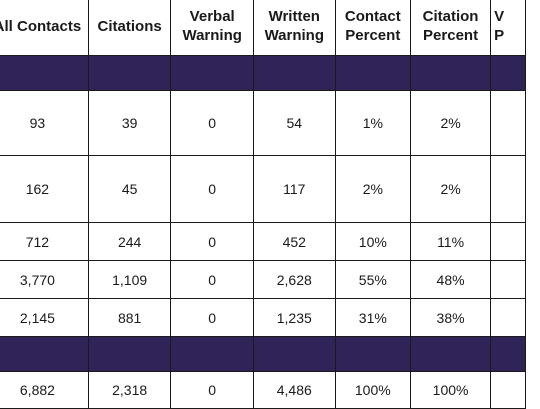  Describe the element at coordinates (44, 390) in the screenshot. I see `total-all-contacts: 6,882` at that location.